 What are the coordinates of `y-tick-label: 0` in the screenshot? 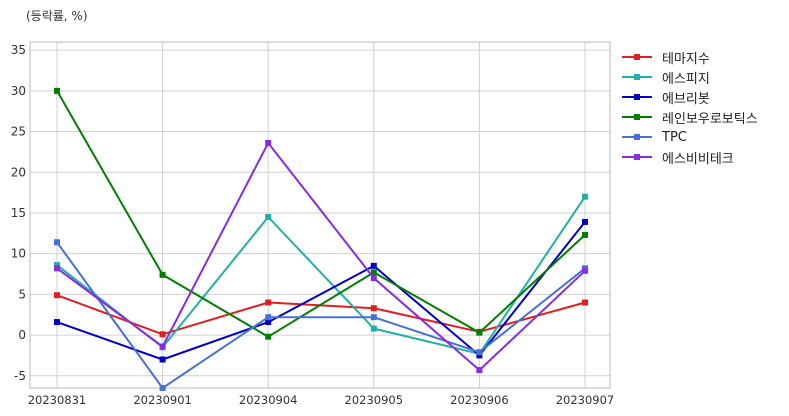 It's located at (22, 335).